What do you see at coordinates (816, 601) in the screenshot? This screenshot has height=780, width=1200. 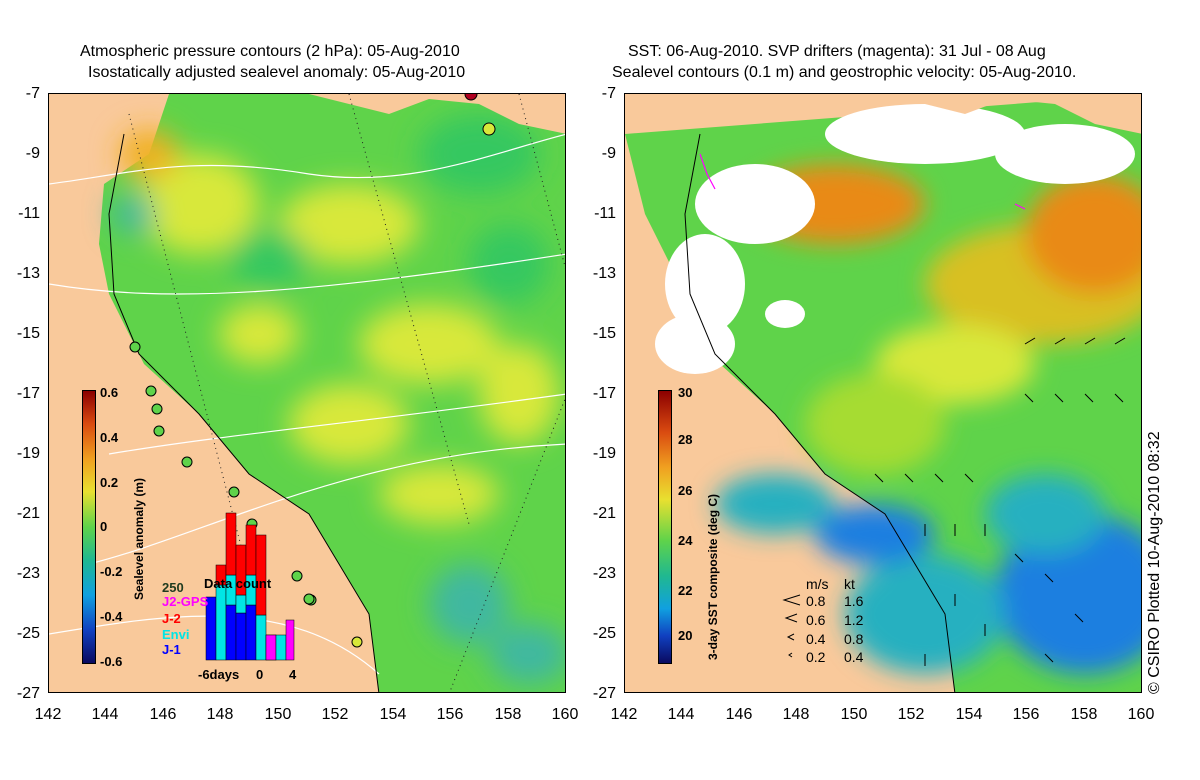 I see `velocity-row-0-ms: 0.8` at bounding box center [816, 601].